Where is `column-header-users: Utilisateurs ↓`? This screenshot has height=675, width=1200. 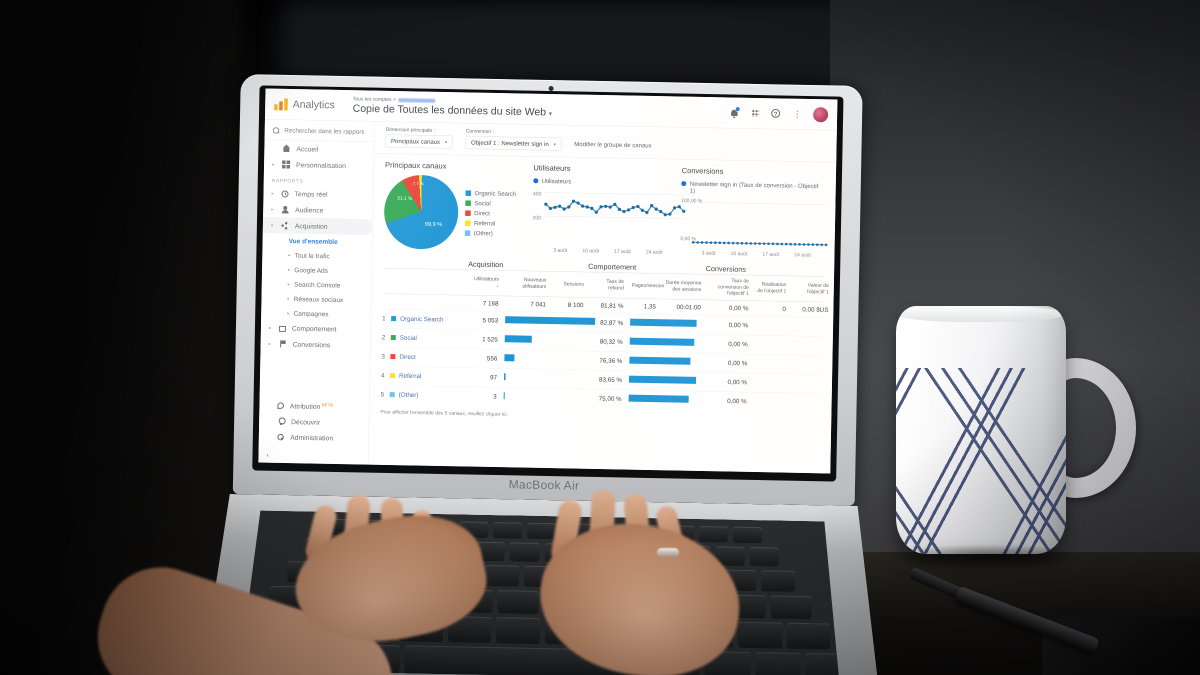 column-header-users: Utilisateurs ↓ is located at coordinates (486, 282).